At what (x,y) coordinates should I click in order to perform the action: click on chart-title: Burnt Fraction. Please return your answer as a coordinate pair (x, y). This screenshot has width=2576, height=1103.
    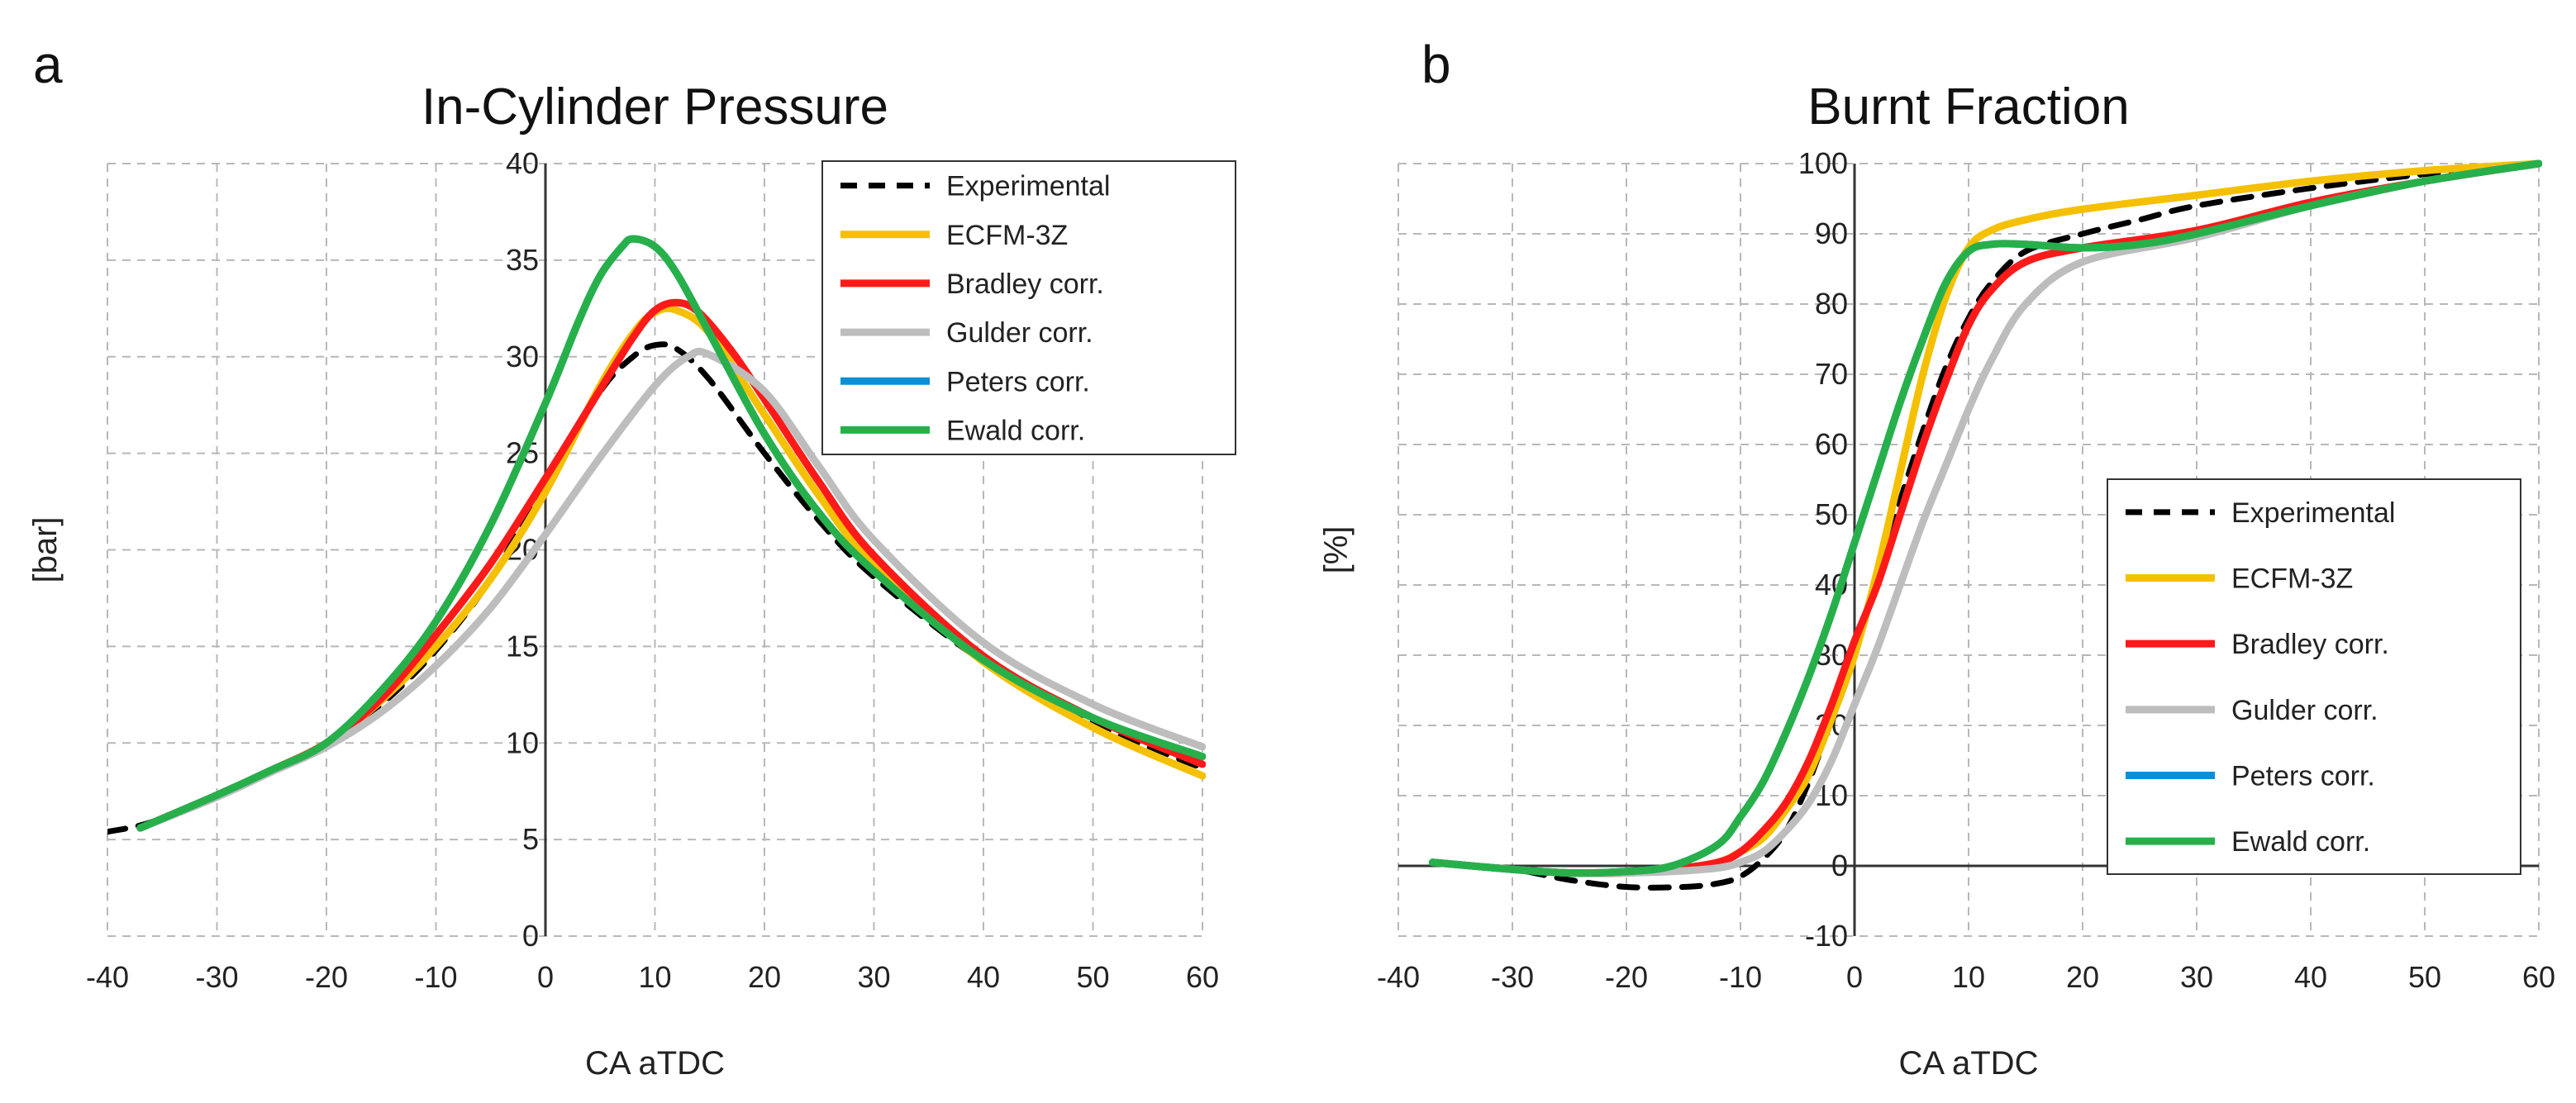
    Looking at the image, I should click on (1968, 106).